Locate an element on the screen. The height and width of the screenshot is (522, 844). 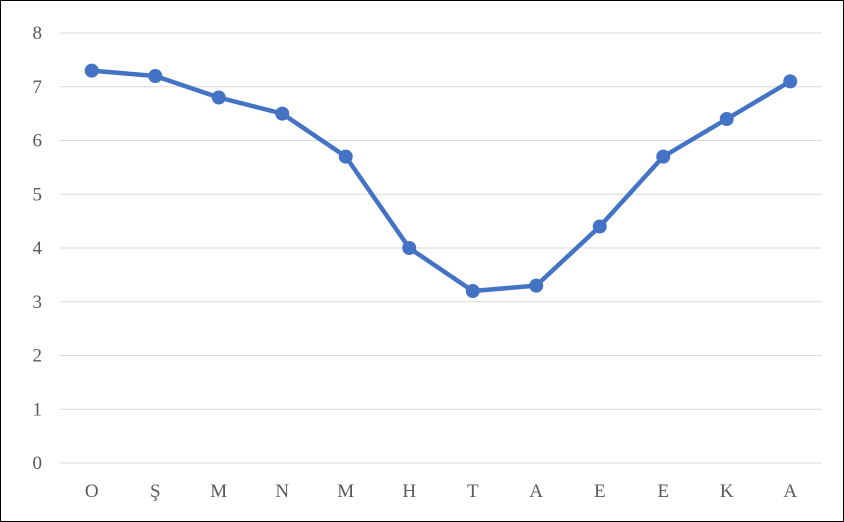
y-axis-ticks: 0 1 2 3 4 5 6 7 8 is located at coordinates (38, 248).